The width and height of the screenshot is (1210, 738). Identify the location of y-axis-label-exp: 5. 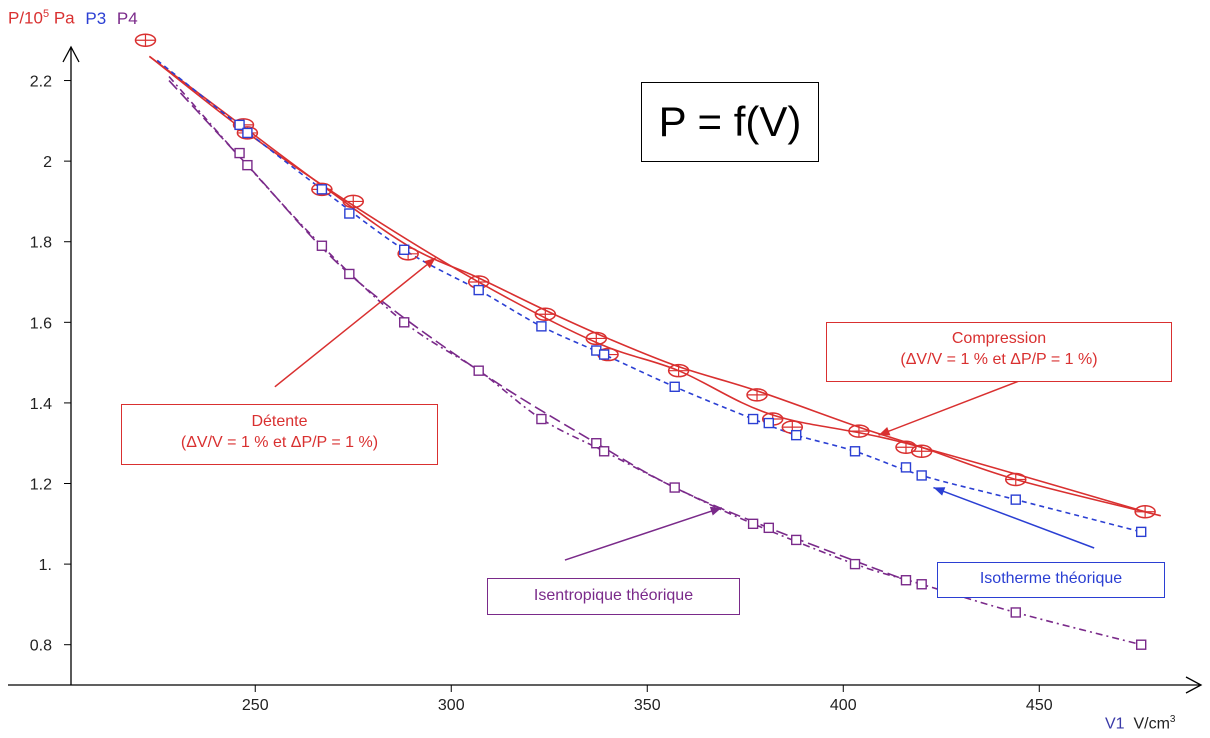
(46, 14).